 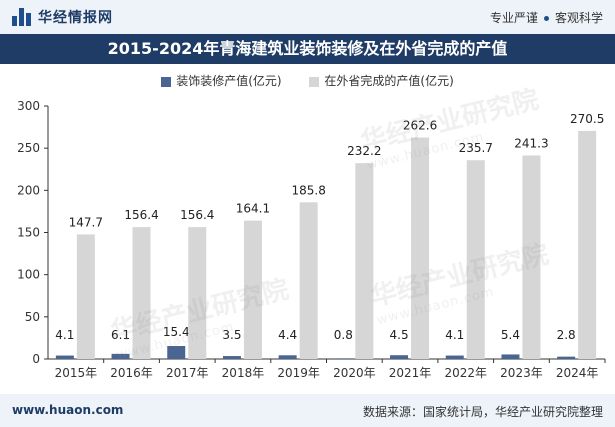 I want to click on x-tick-label: 2021年, so click(x=410, y=373).